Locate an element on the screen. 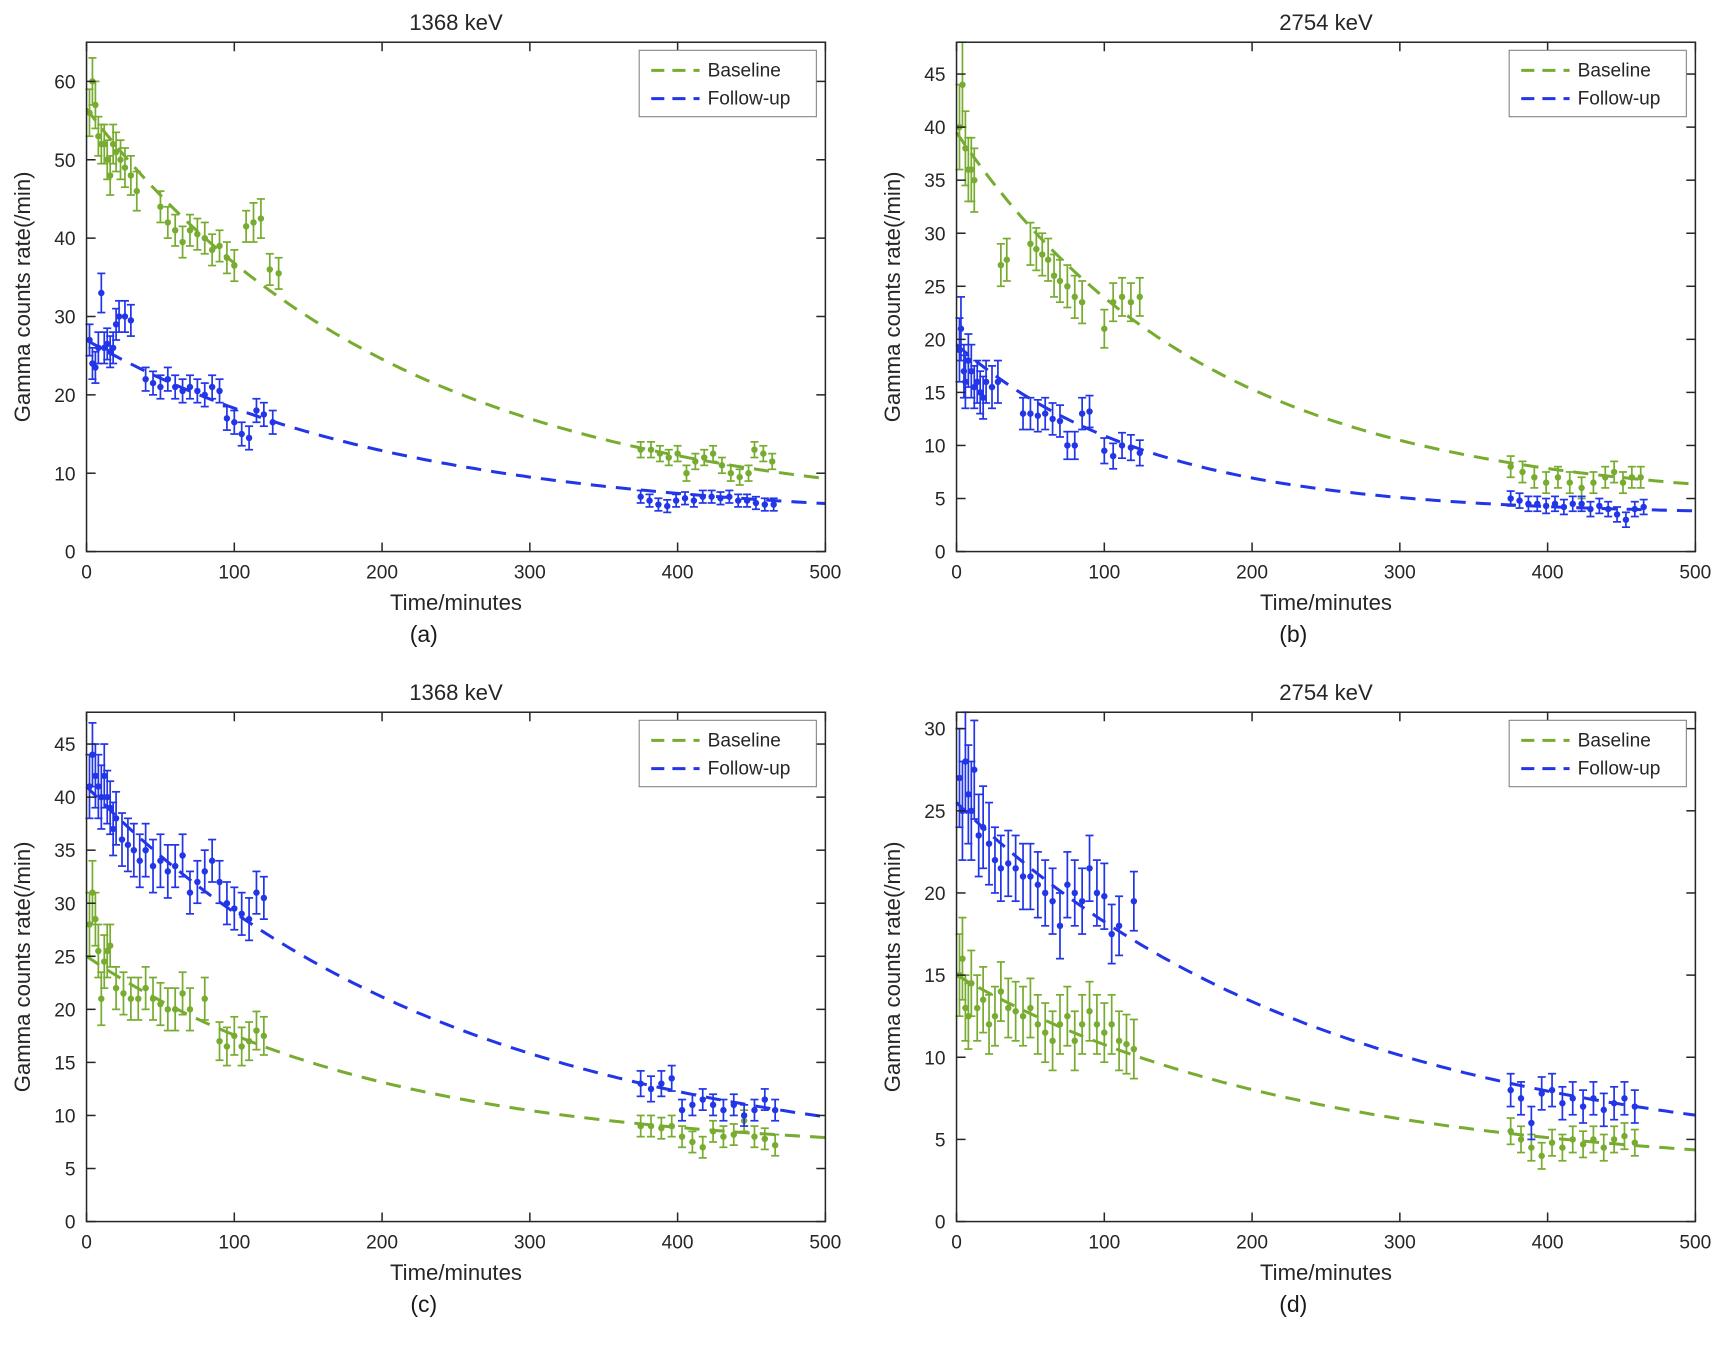 The height and width of the screenshot is (1346, 1725). y-tick-label: 25 is located at coordinates (934, 287).